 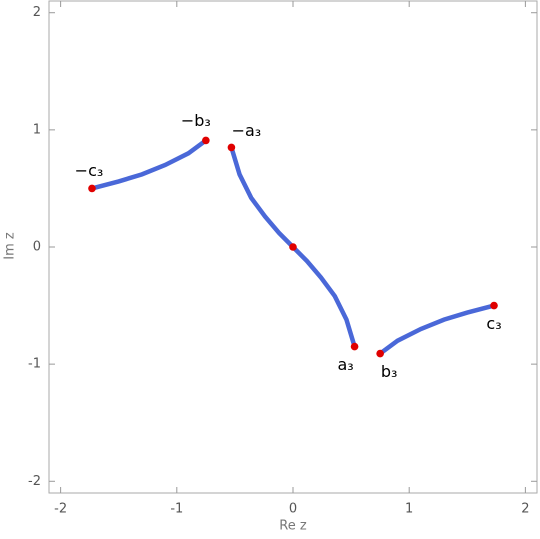 What do you see at coordinates (60, 509) in the screenshot?
I see `x-tick-label: -2` at bounding box center [60, 509].